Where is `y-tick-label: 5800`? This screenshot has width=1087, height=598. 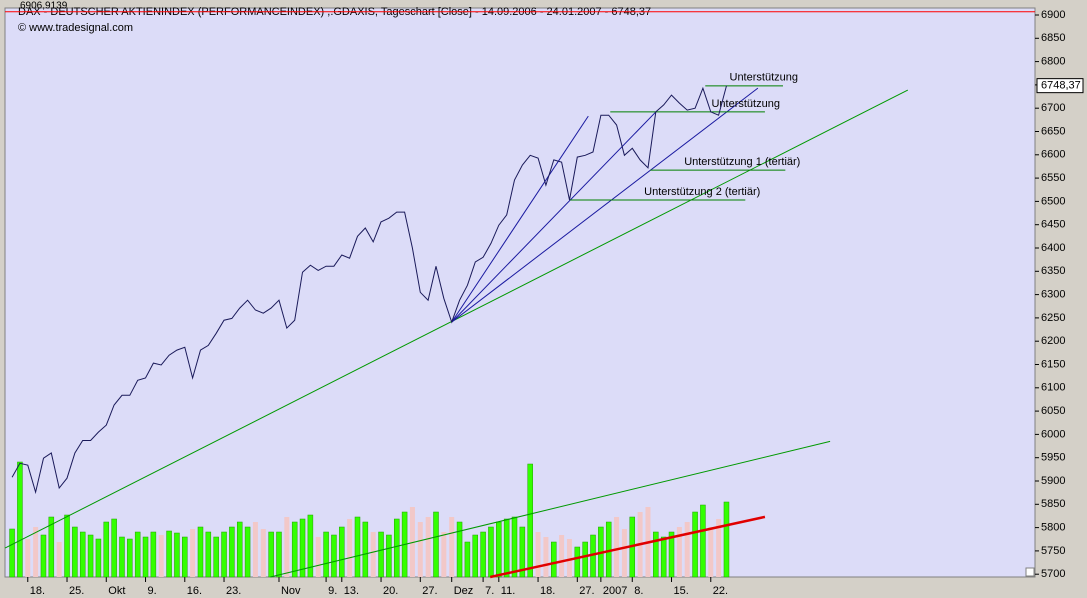 y-tick-label: 5800 is located at coordinates (1053, 528).